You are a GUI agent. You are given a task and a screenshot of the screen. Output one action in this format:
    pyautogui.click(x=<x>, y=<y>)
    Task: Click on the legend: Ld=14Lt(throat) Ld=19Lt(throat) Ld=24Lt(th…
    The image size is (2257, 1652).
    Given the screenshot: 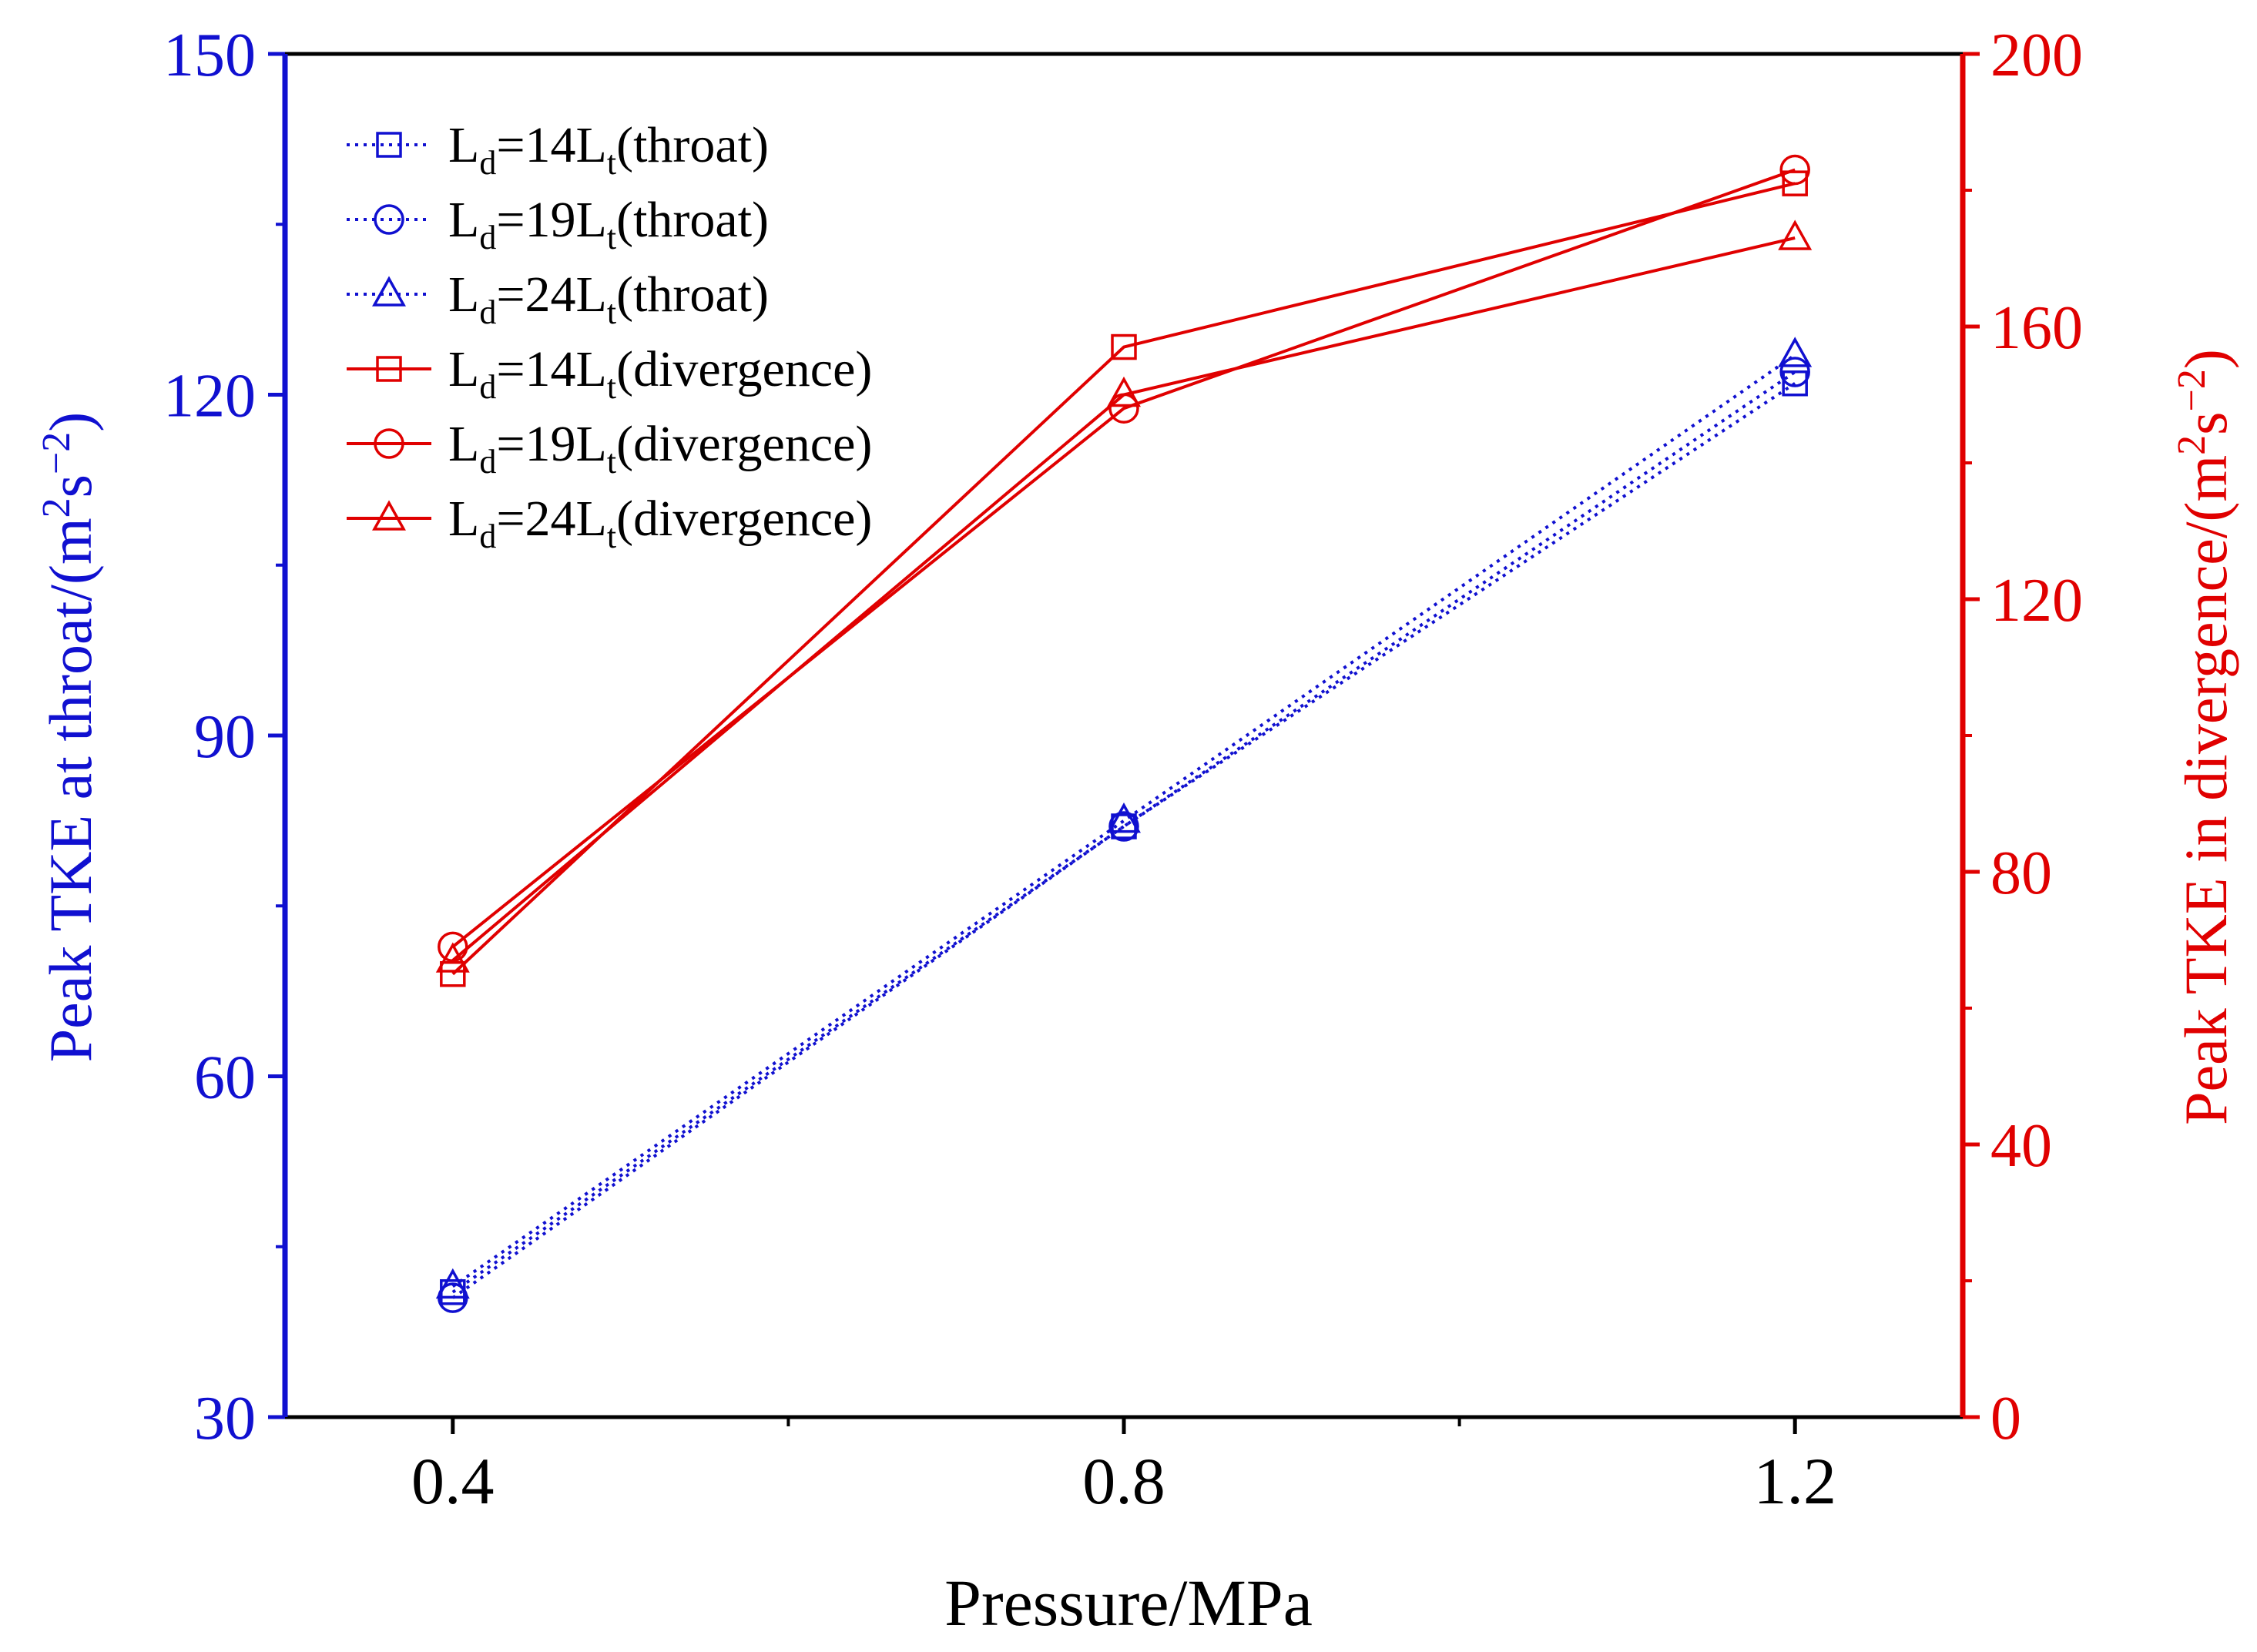 What is the action you would take?
    pyautogui.click(x=610, y=336)
    